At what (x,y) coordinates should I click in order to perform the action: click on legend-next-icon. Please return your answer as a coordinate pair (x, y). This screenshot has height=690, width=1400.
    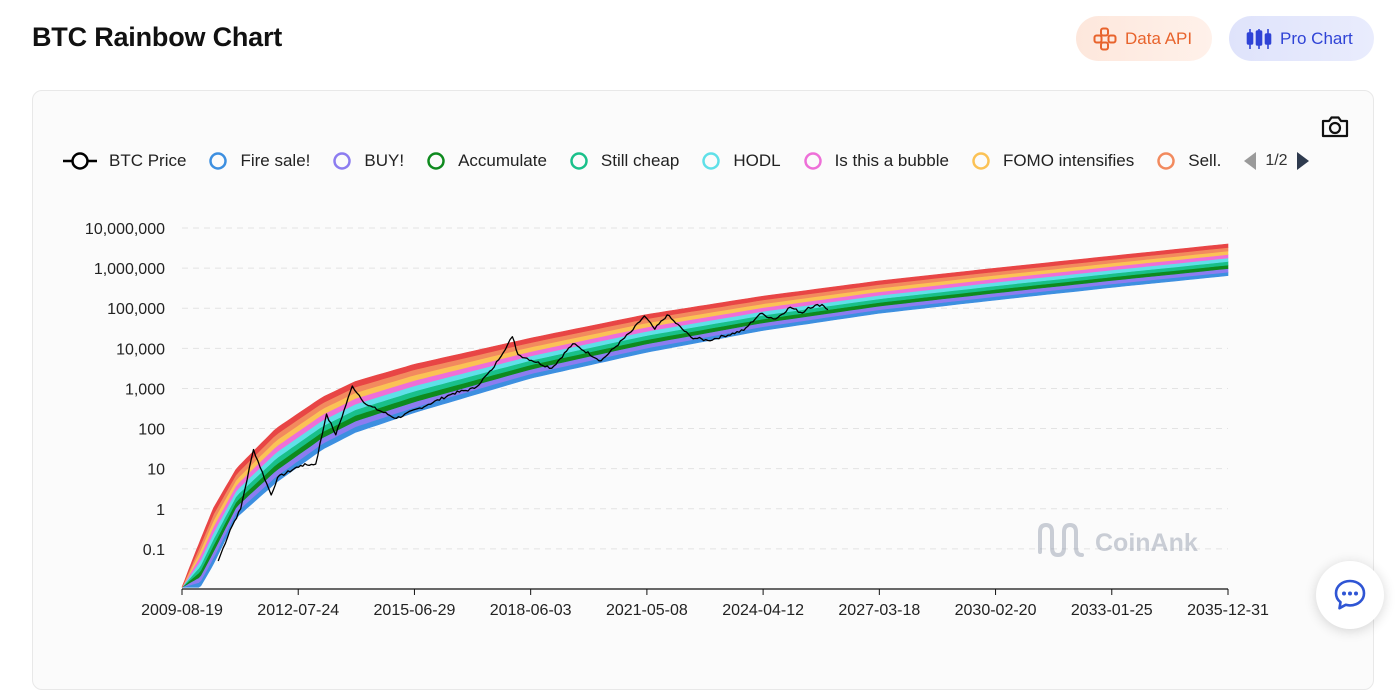
    Looking at the image, I should click on (1303, 161).